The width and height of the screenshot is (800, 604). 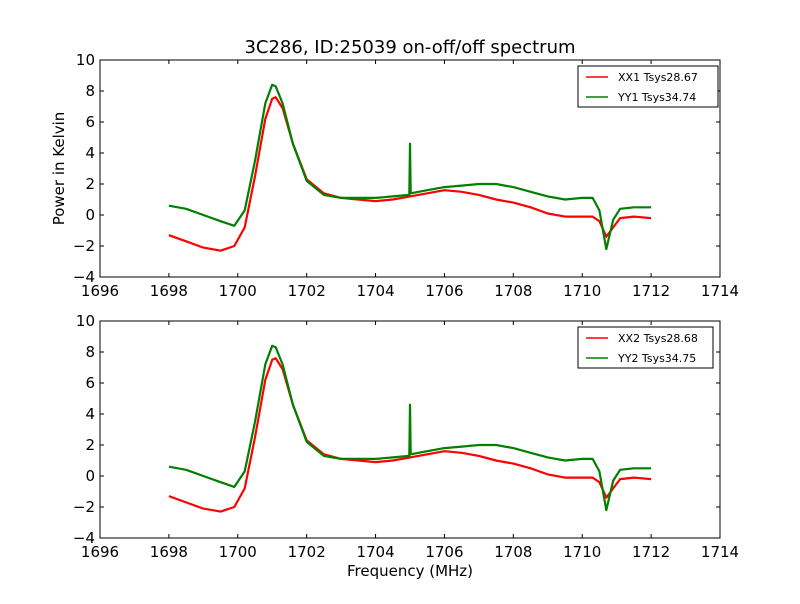 What do you see at coordinates (658, 338) in the screenshot?
I see `legend-label-xx: XX2 Tsys28.68` at bounding box center [658, 338].